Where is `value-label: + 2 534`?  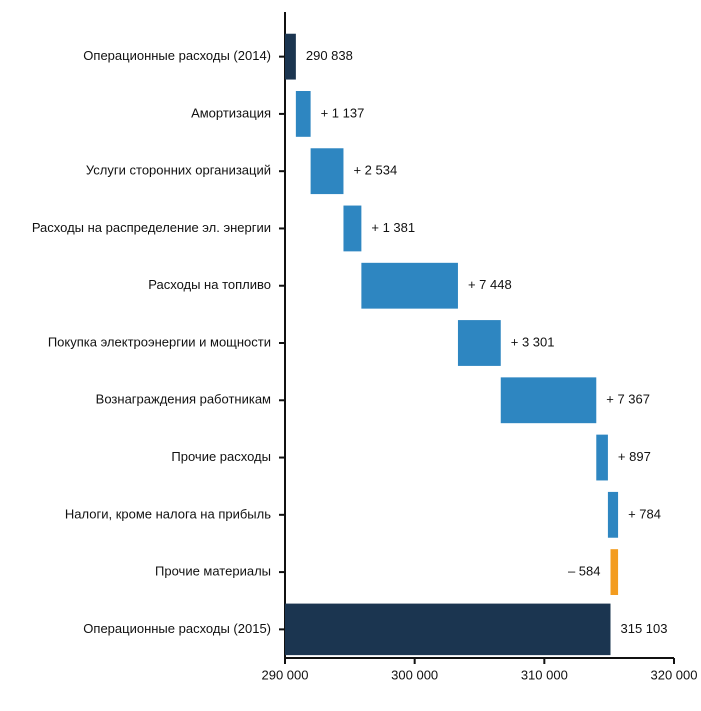 value-label: + 2 534 is located at coordinates (375, 170).